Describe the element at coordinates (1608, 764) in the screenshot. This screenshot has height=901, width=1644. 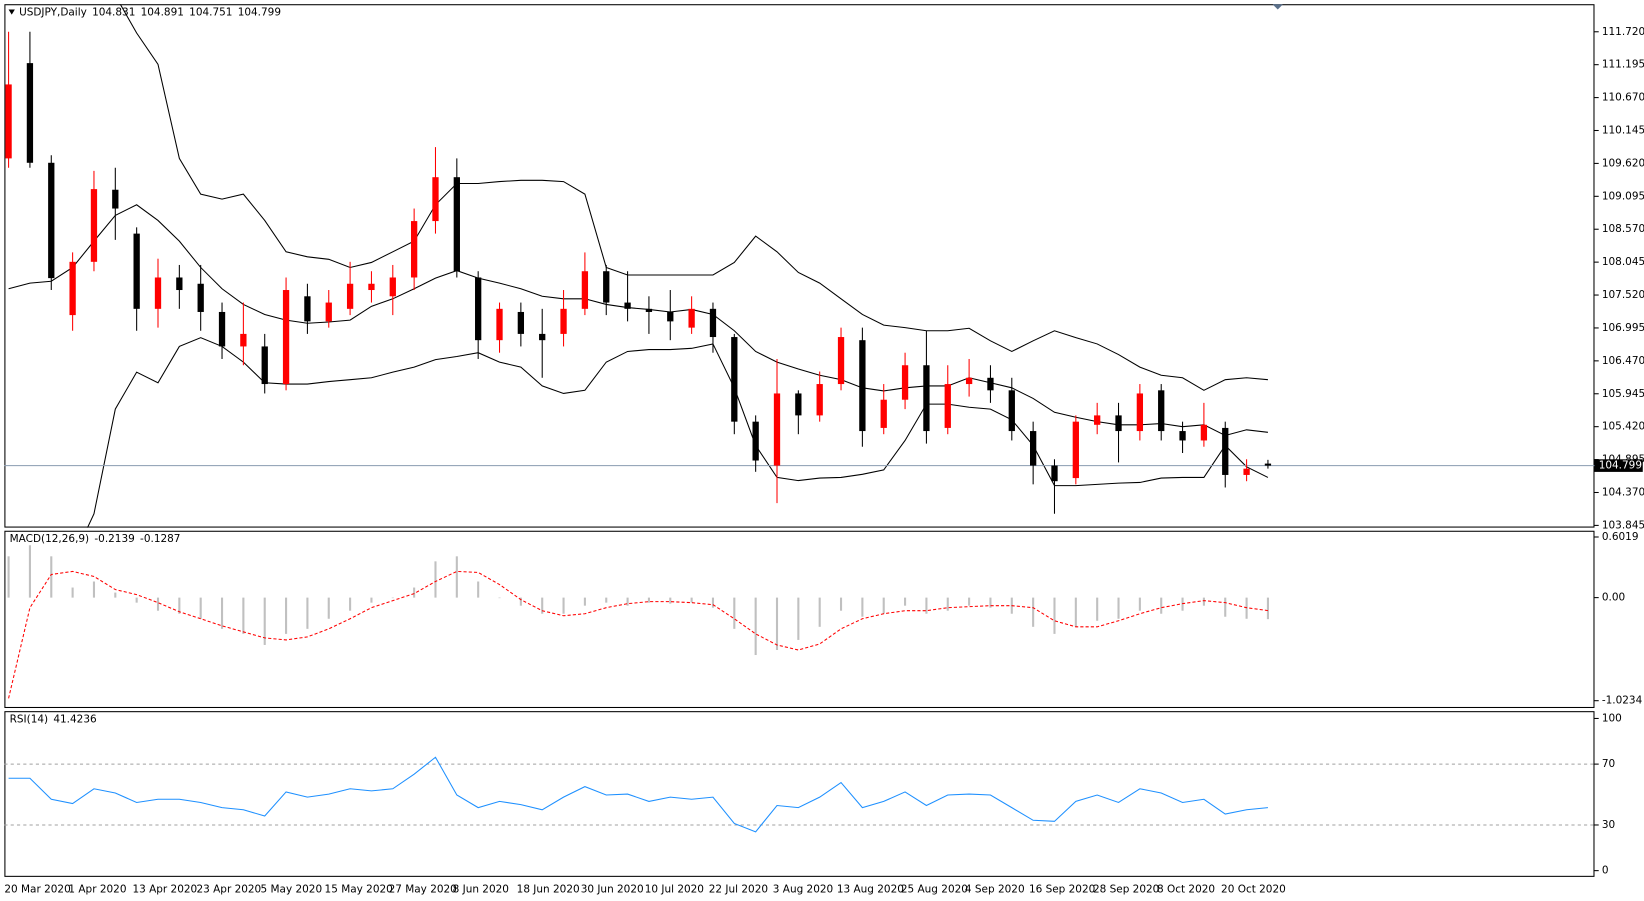
I see `y-tick-label: 70` at that location.